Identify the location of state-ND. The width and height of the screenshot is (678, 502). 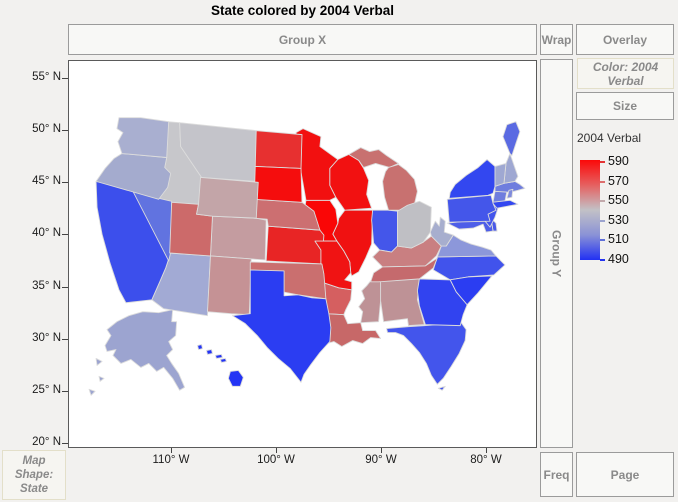
(278, 149).